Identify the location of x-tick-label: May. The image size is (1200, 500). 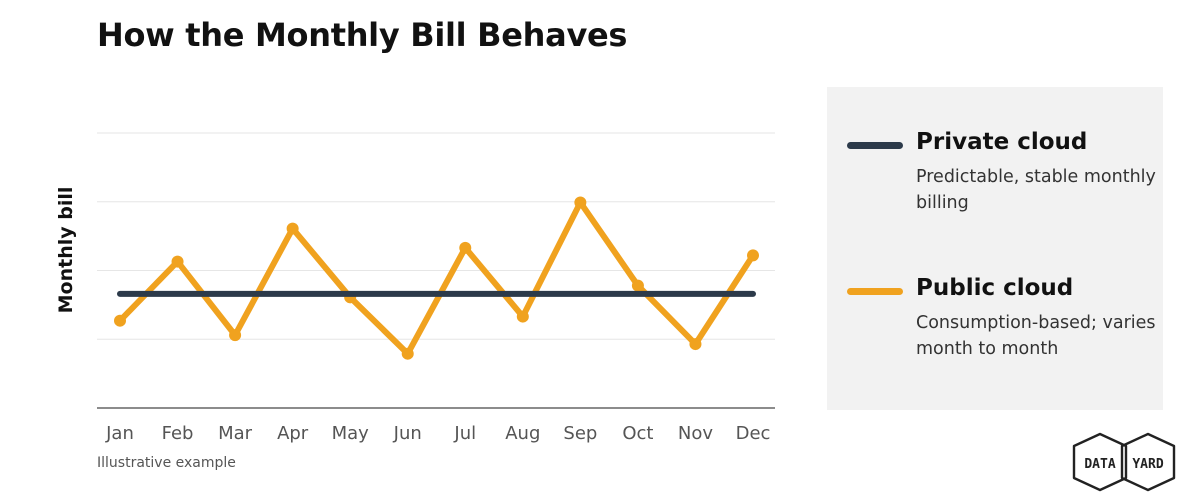
(351, 433).